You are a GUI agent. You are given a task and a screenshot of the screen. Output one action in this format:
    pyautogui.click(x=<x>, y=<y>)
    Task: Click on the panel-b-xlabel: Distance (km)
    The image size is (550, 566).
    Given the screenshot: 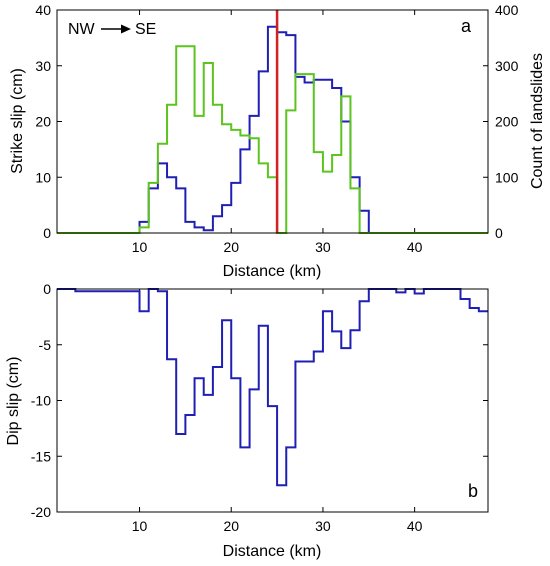 What is the action you would take?
    pyautogui.click(x=272, y=551)
    